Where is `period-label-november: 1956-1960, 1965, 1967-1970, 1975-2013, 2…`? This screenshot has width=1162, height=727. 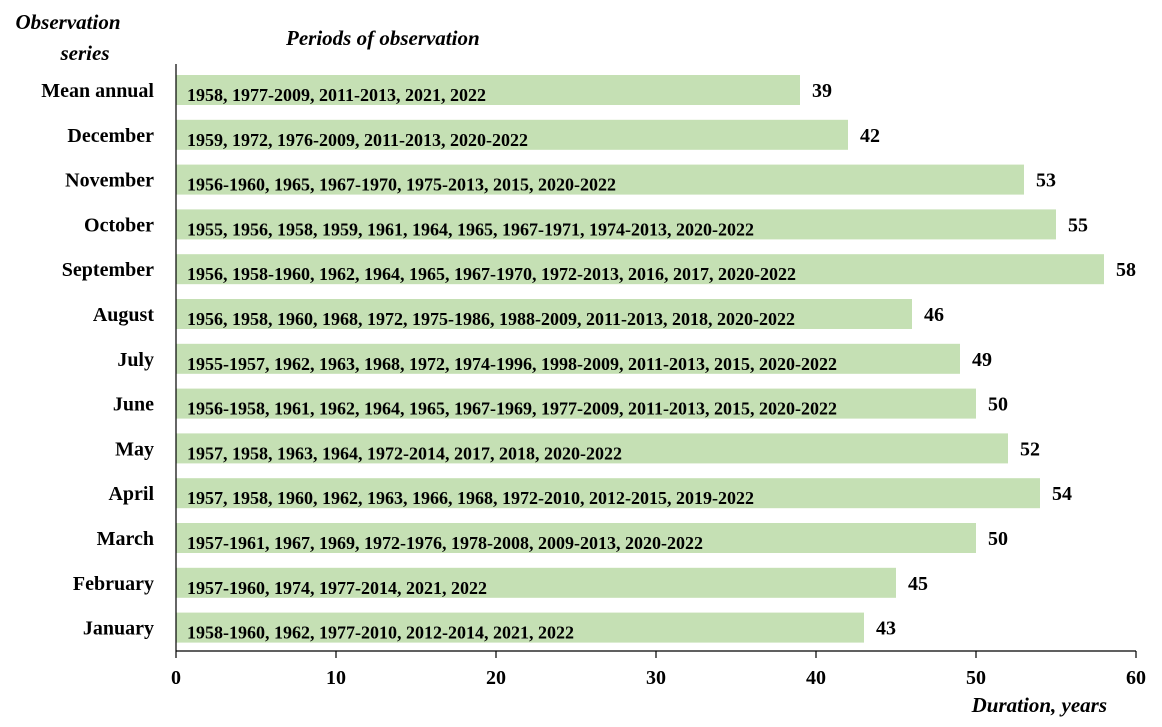 period-label-november: 1956-1960, 1965, 1967-1970, 1975-2013, 2… is located at coordinates (401, 185).